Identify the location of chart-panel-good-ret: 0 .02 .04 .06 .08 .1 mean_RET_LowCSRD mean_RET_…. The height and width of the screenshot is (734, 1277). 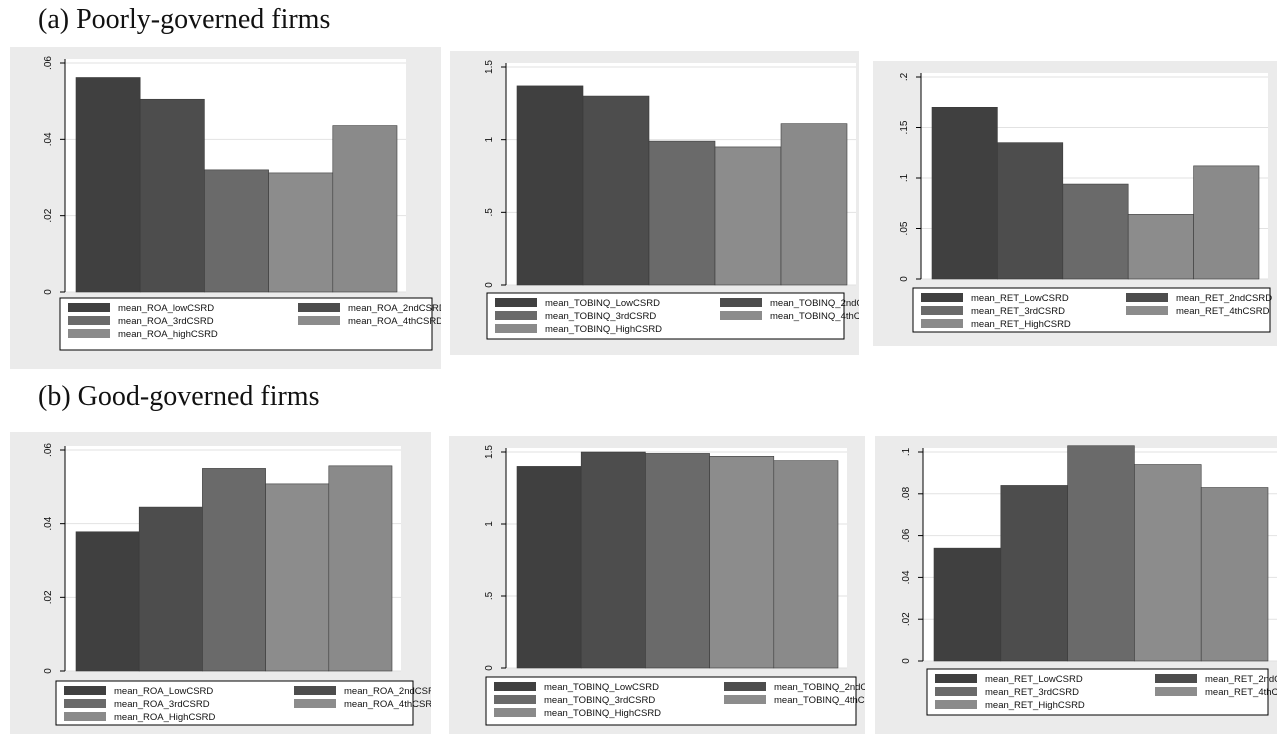
(1076, 585).